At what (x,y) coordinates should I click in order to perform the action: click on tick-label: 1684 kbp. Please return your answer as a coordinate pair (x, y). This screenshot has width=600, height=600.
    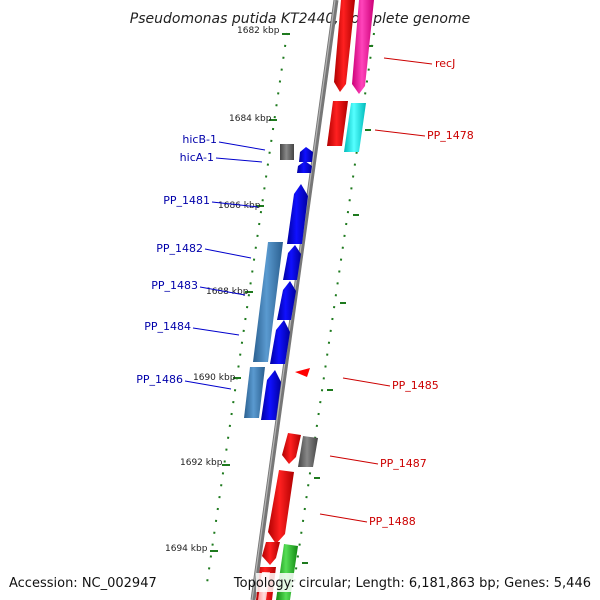
    Looking at the image, I should click on (250, 119).